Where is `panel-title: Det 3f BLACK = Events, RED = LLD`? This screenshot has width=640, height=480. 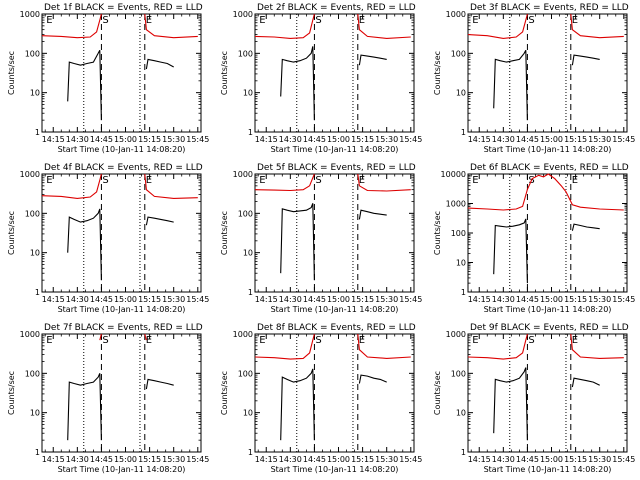 panel-title: Det 3f BLACK = Events, RED = LLD is located at coordinates (549, 8).